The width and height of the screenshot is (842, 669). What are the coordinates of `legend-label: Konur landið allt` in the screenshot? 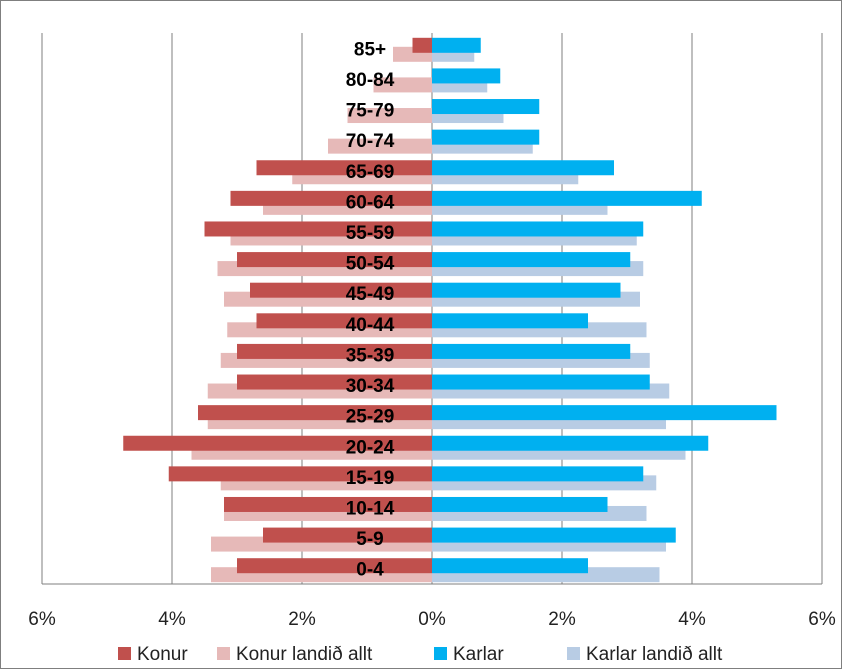 It's located at (304, 654).